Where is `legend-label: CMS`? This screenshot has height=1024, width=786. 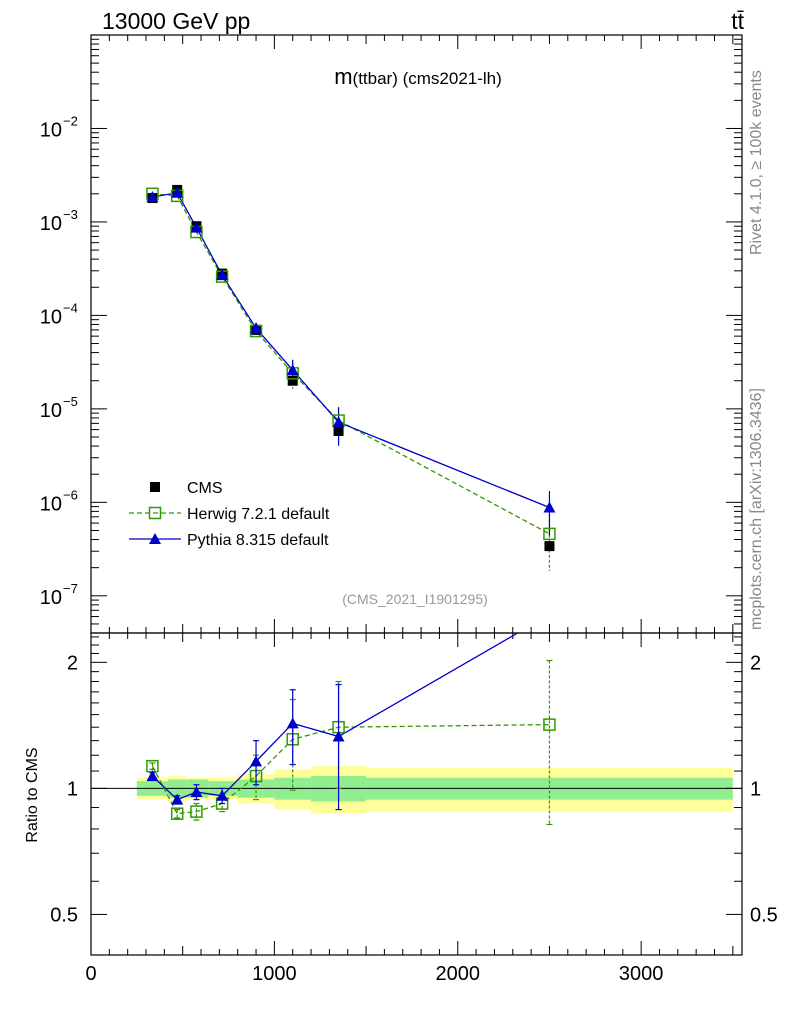
legend-label: CMS is located at coordinates (205, 488).